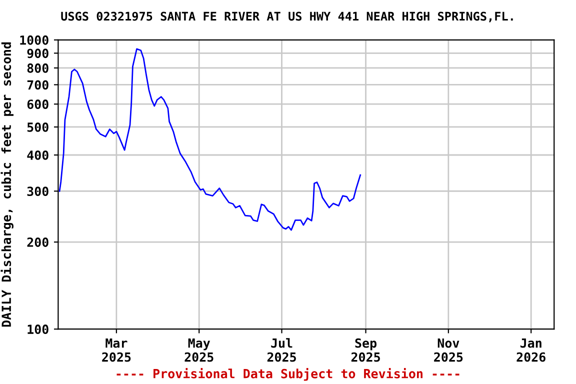 The width and height of the screenshot is (576, 384). I want to click on x-tick-label: Jan 2026, so click(531, 350).